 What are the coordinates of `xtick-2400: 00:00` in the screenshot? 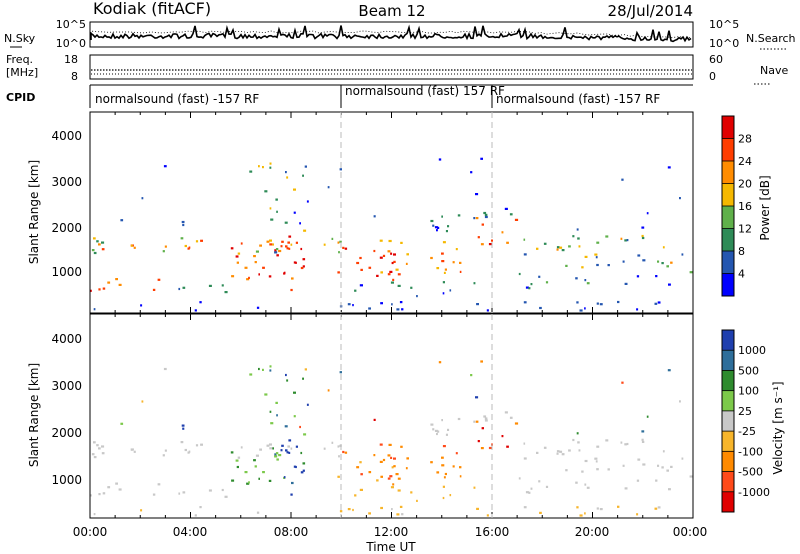 It's located at (690, 532).